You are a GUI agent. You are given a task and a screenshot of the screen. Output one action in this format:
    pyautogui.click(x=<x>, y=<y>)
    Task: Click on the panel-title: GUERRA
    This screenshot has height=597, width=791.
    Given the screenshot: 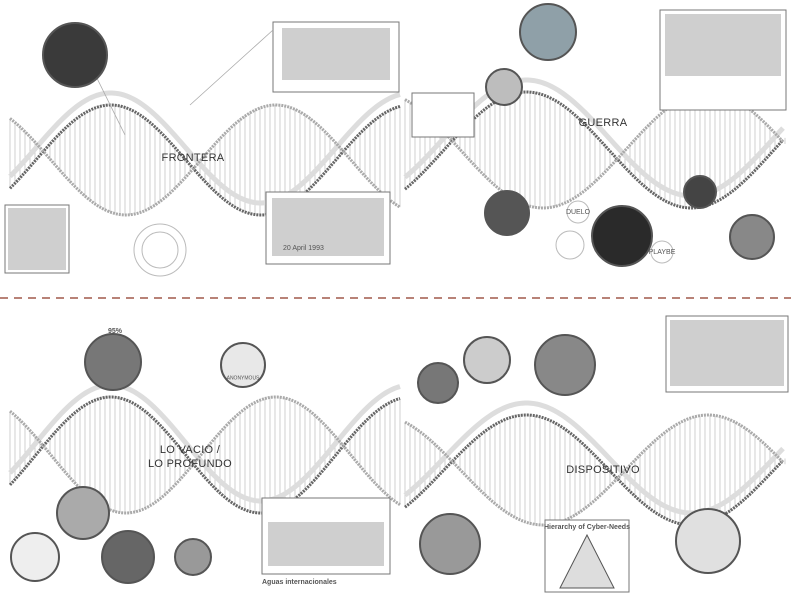 What is the action you would take?
    pyautogui.click(x=603, y=123)
    